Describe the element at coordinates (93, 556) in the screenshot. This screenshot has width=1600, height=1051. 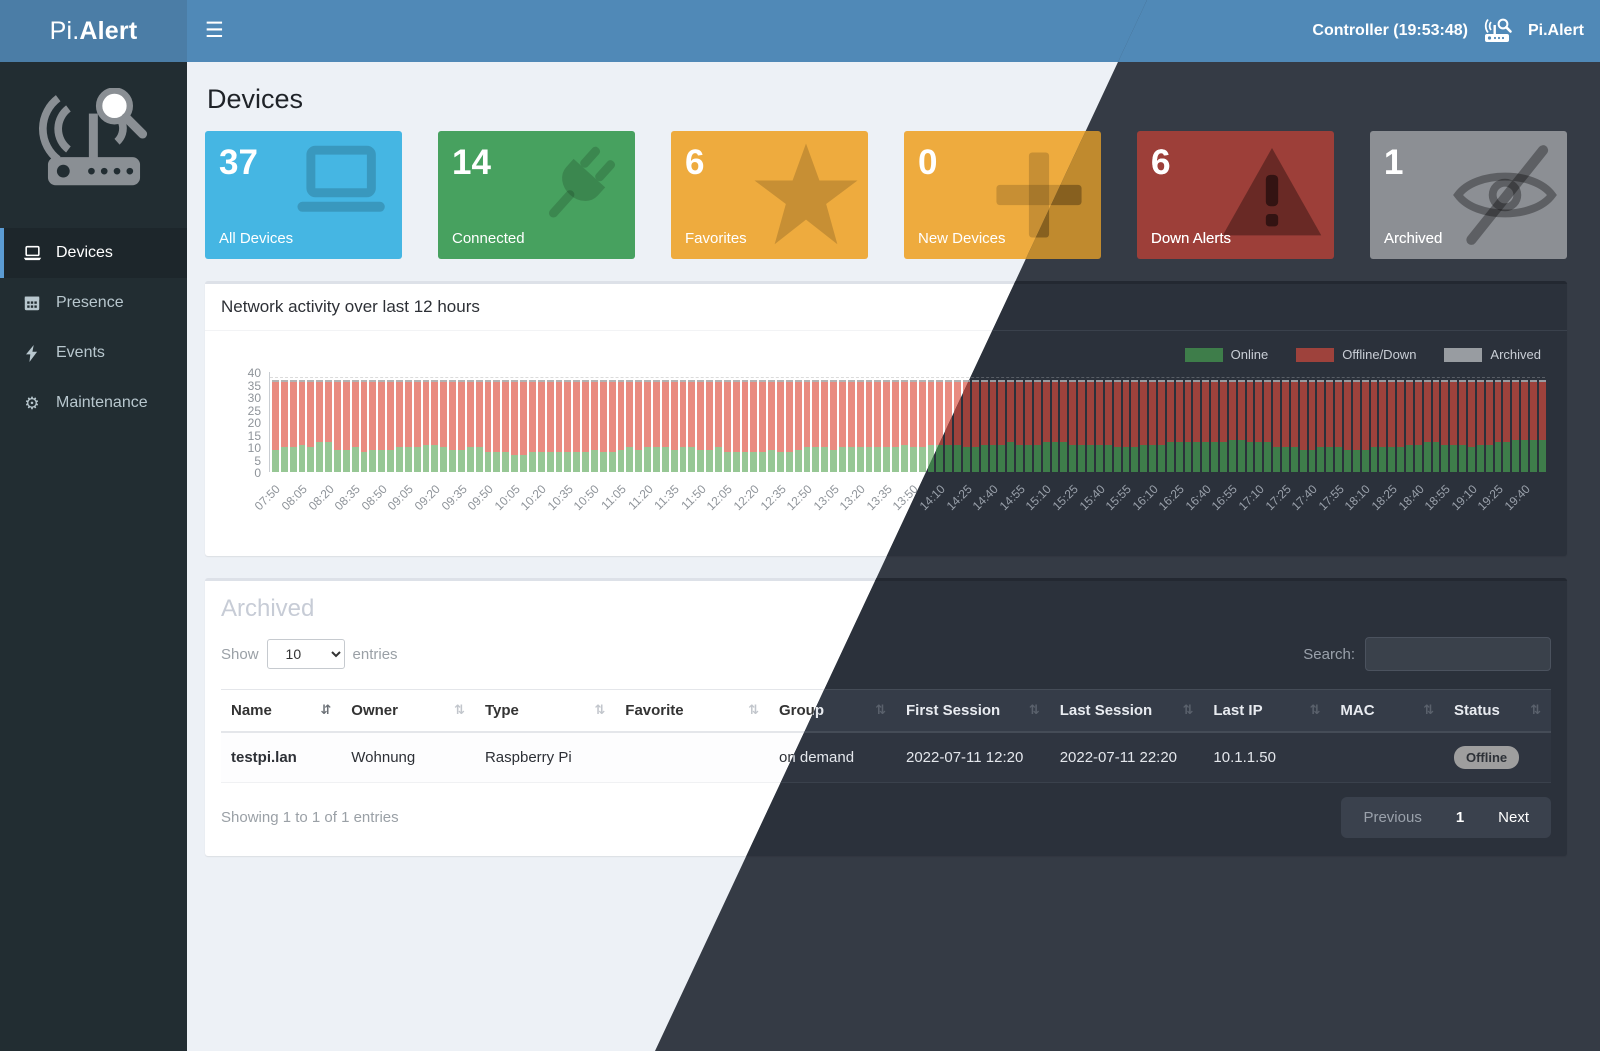
I see `sidebar: Devices Presence Events ⚙ Maintenance` at that location.